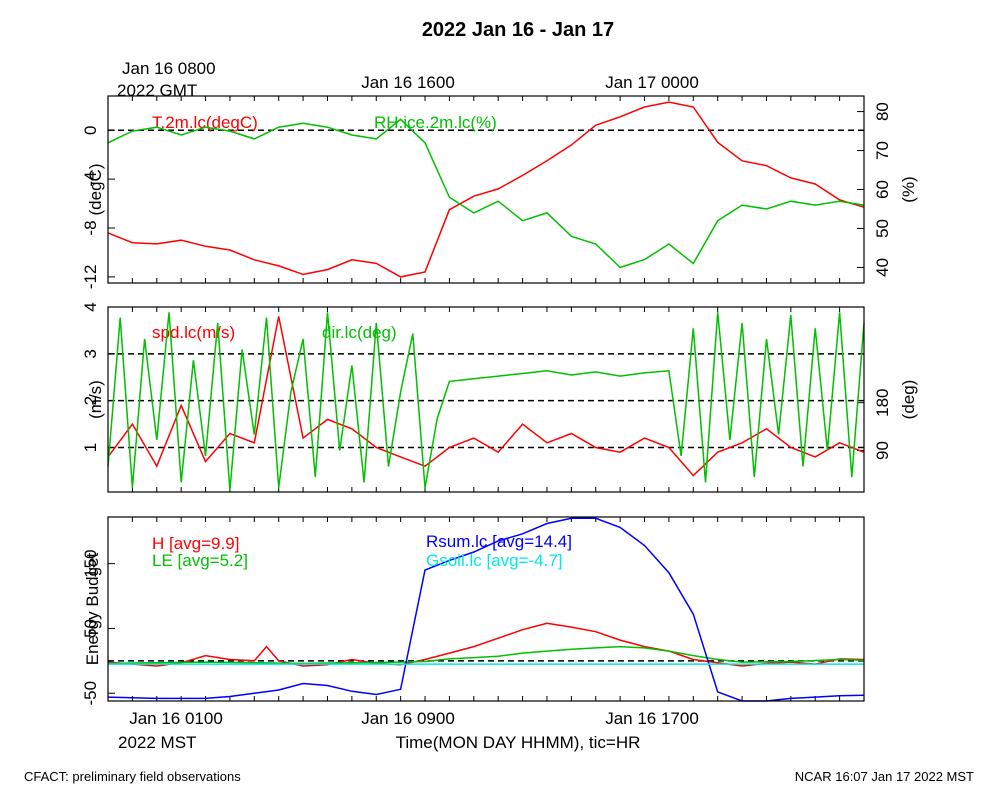 This screenshot has height=800, width=1000. Describe the element at coordinates (359, 332) in the screenshot. I see `legend-label-1-1: dir.lc(deg)` at that location.